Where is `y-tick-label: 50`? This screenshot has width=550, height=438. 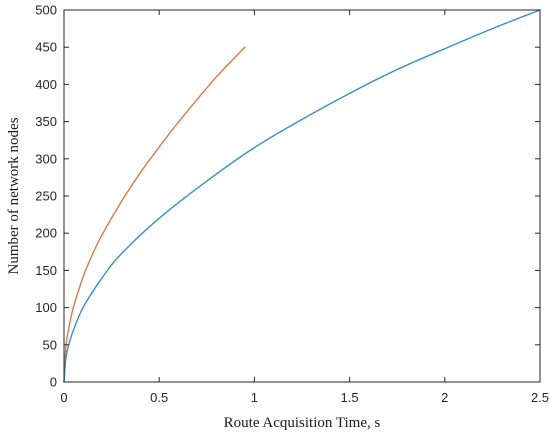 y-tick-label: 50 is located at coordinates (50, 344).